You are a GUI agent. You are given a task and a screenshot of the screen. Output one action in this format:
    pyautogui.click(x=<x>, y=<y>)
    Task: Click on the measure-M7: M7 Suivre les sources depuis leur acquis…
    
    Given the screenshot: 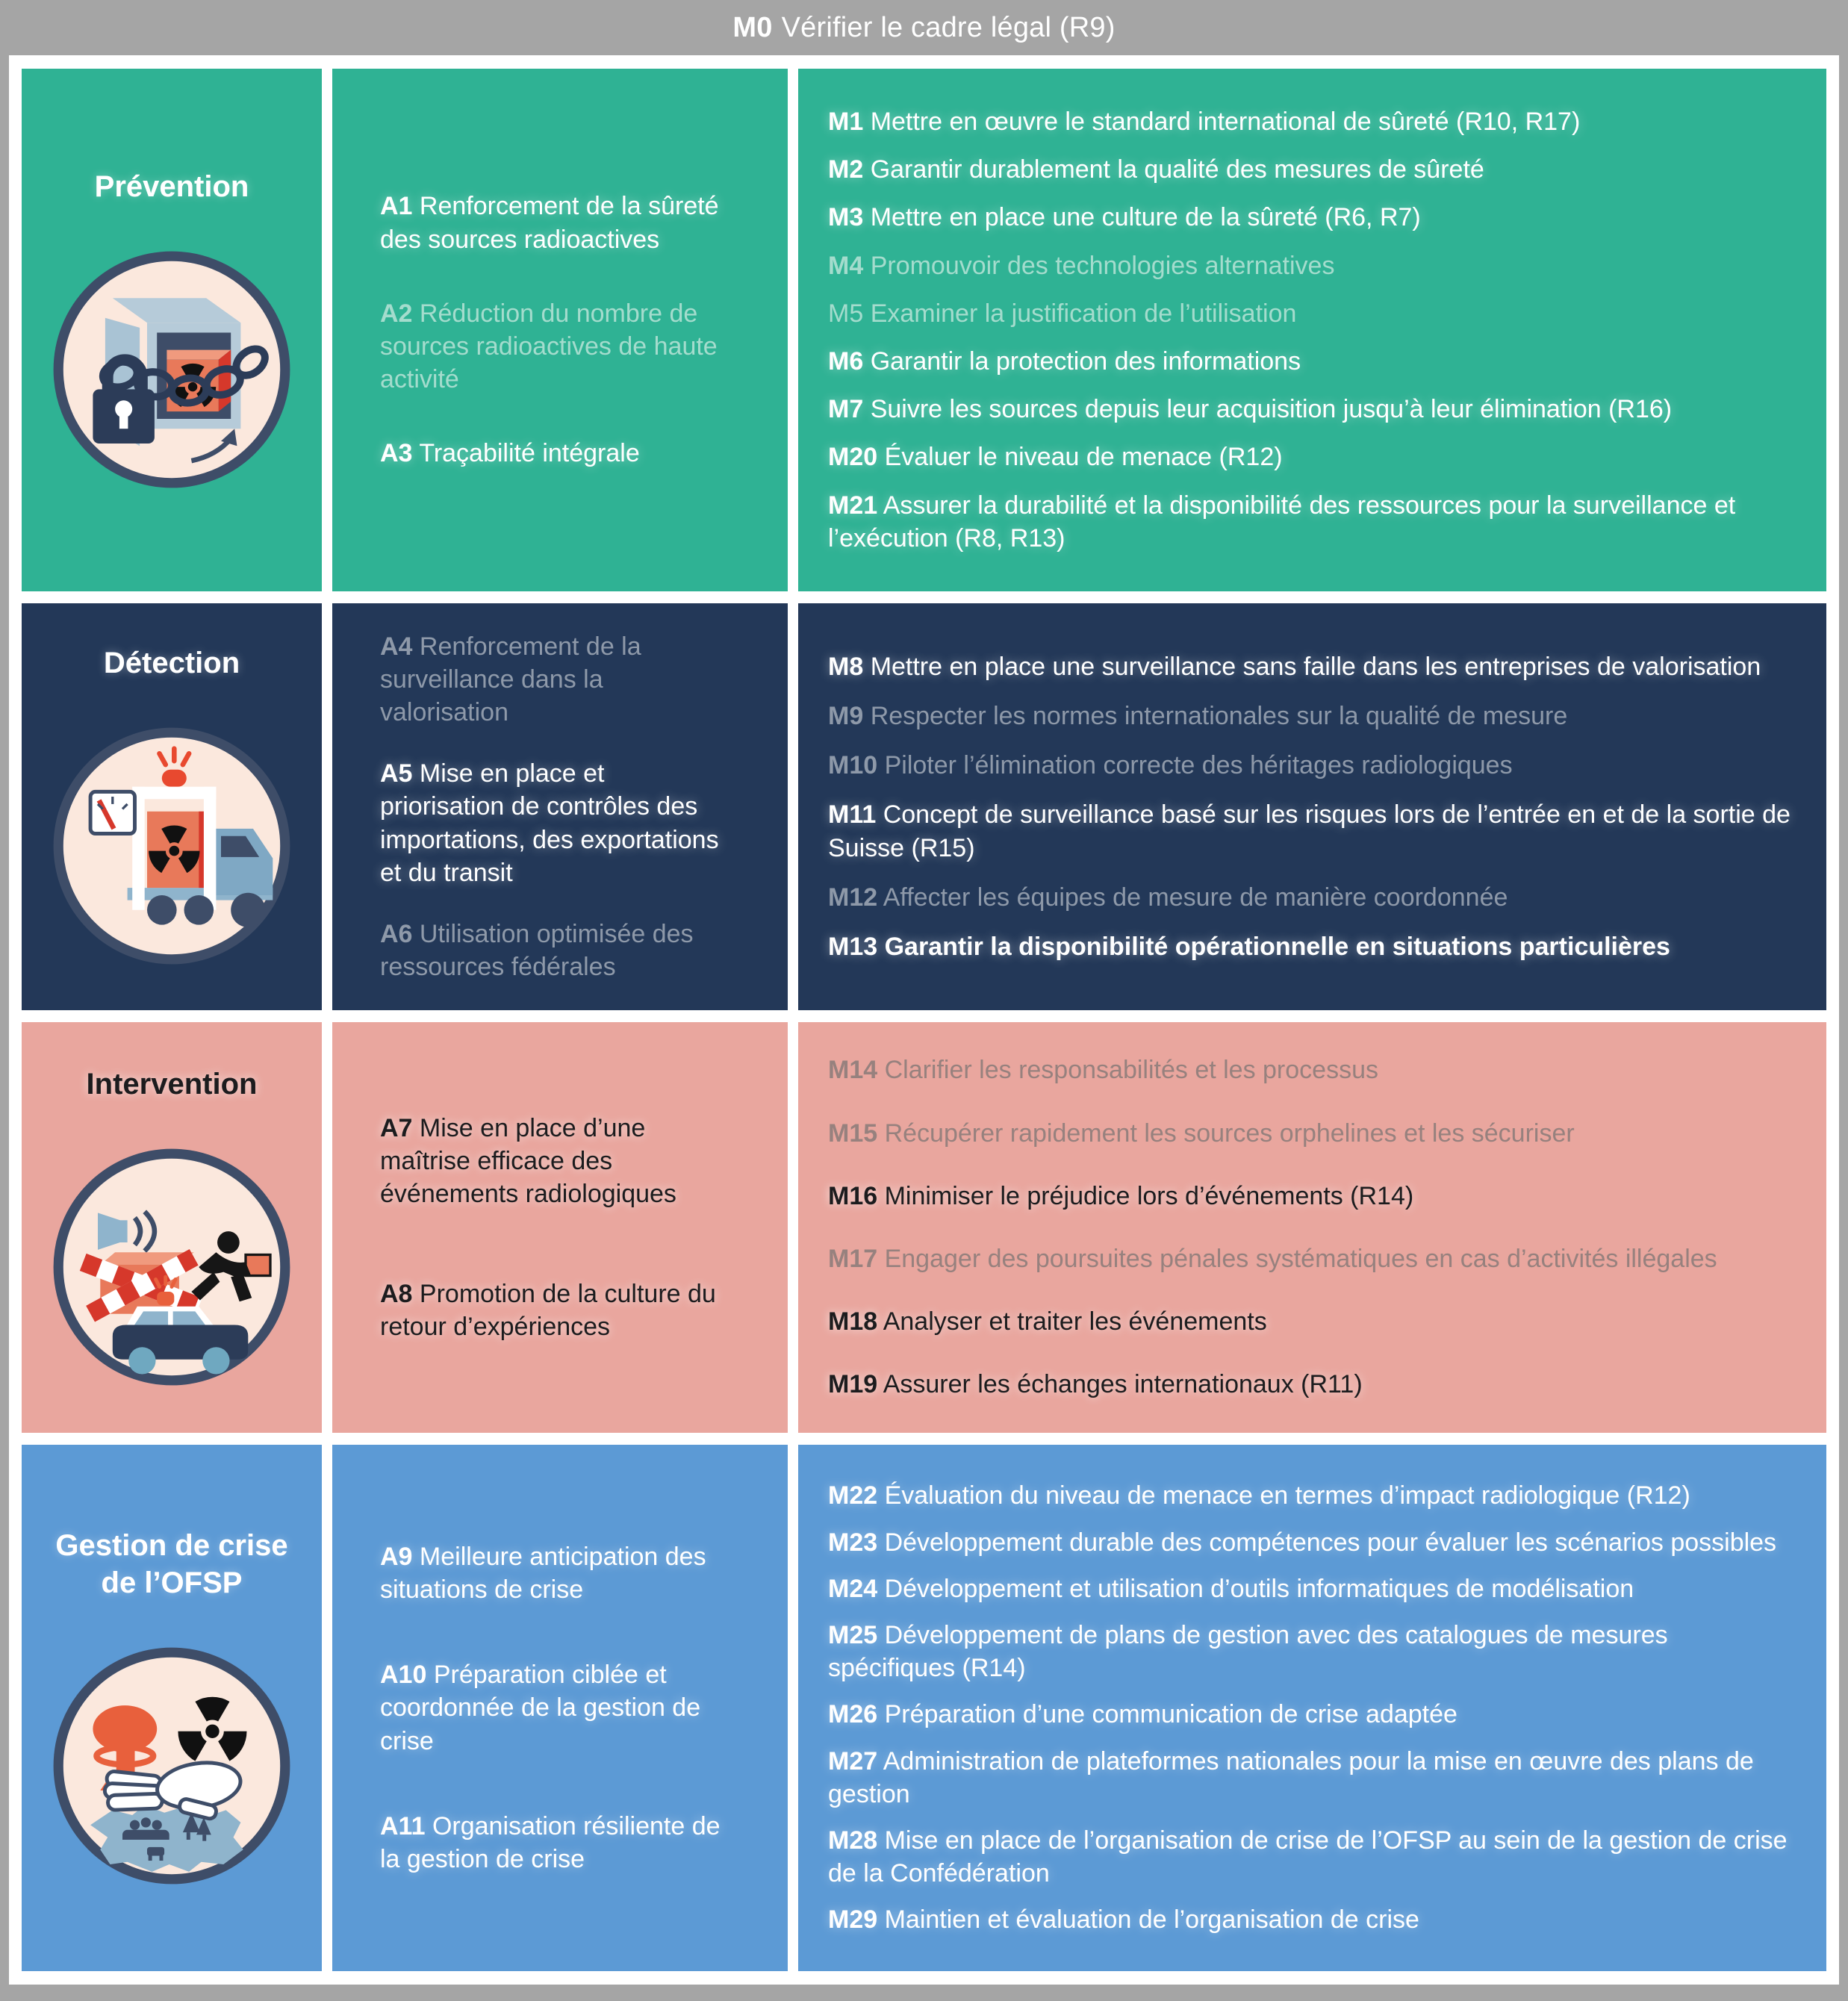 What is the action you would take?
    pyautogui.click(x=1250, y=410)
    